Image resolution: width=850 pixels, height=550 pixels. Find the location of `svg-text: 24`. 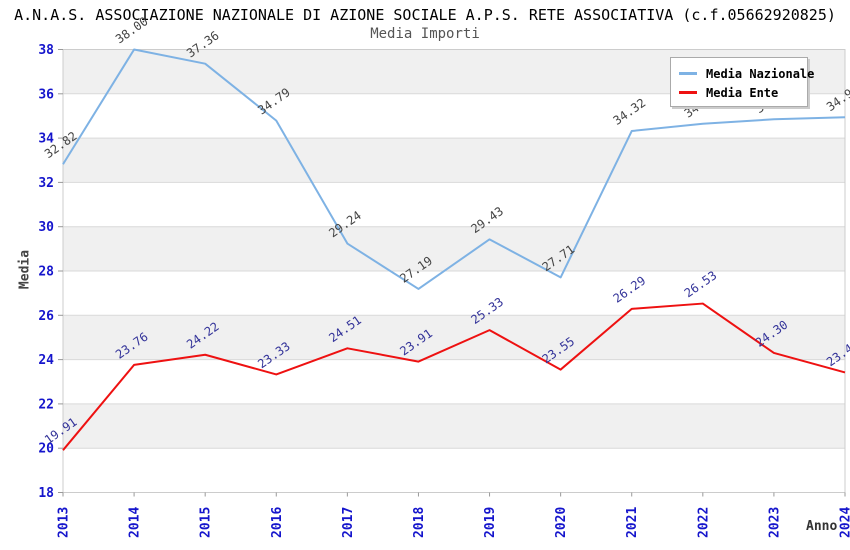

svg-text: 24 is located at coordinates (46, 360).